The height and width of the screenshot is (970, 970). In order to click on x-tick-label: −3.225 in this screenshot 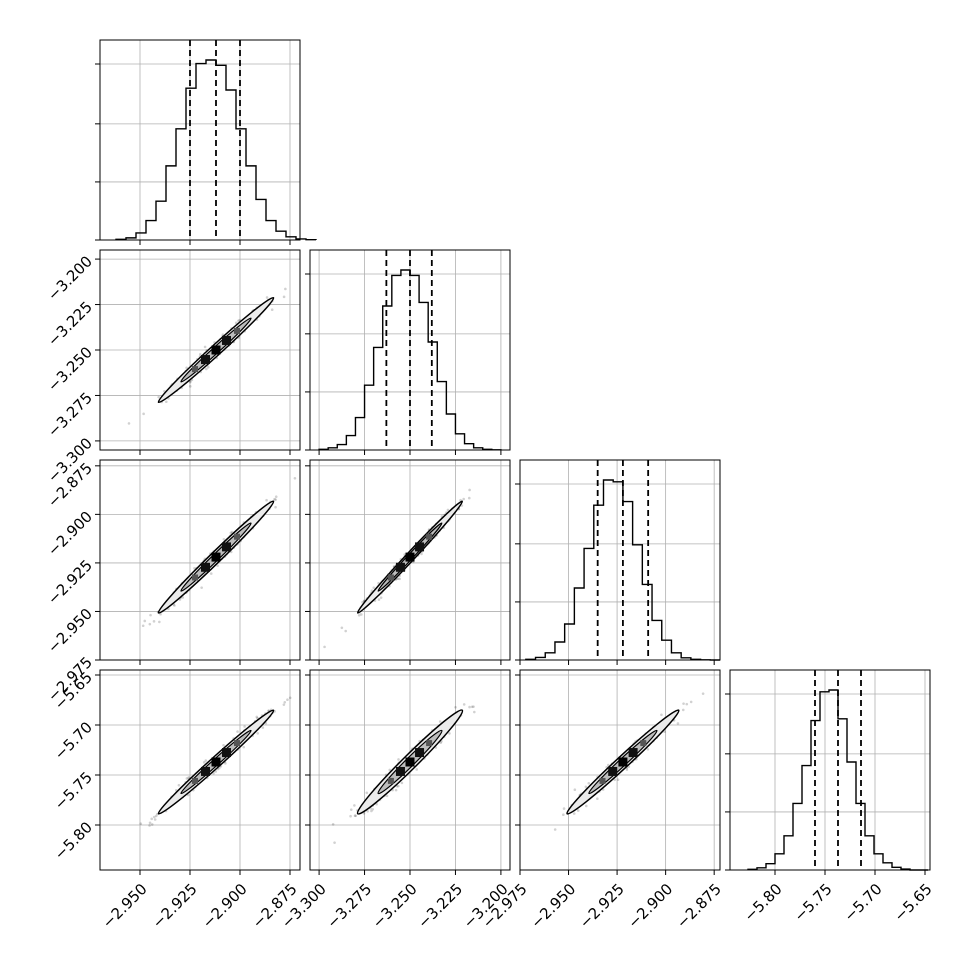, I will do `click(440, 906)`.